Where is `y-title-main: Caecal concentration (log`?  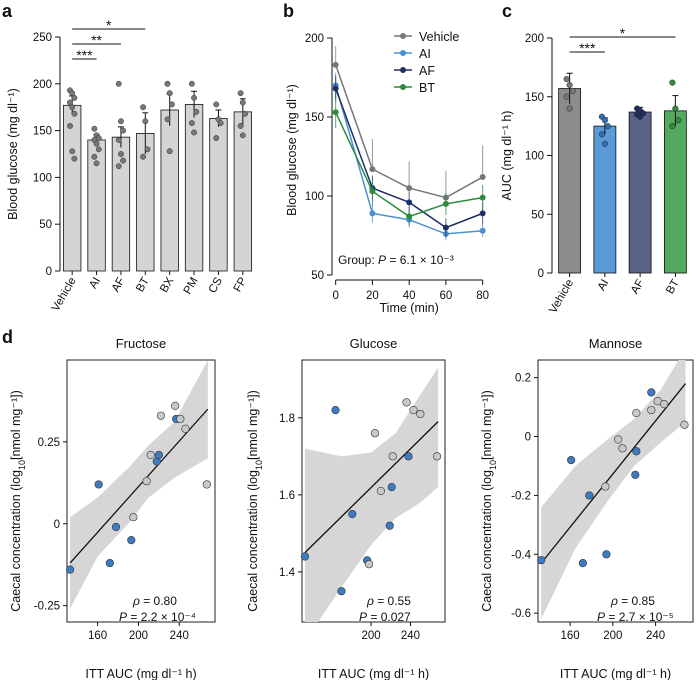
y-title-main: Caecal concentration (log is located at coordinates (487, 541).